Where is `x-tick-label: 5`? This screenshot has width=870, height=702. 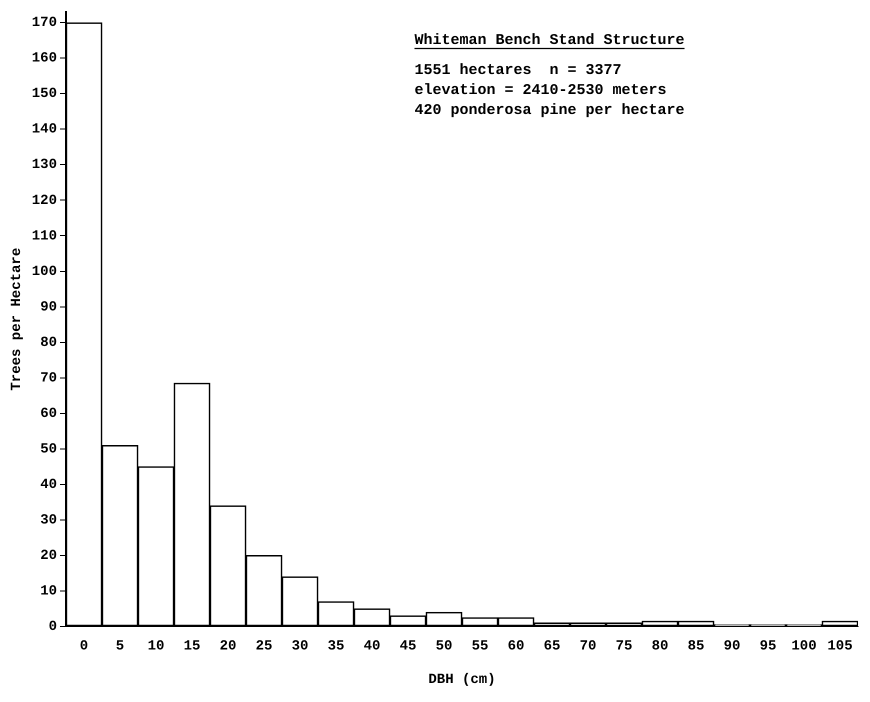 x-tick-label: 5 is located at coordinates (120, 646).